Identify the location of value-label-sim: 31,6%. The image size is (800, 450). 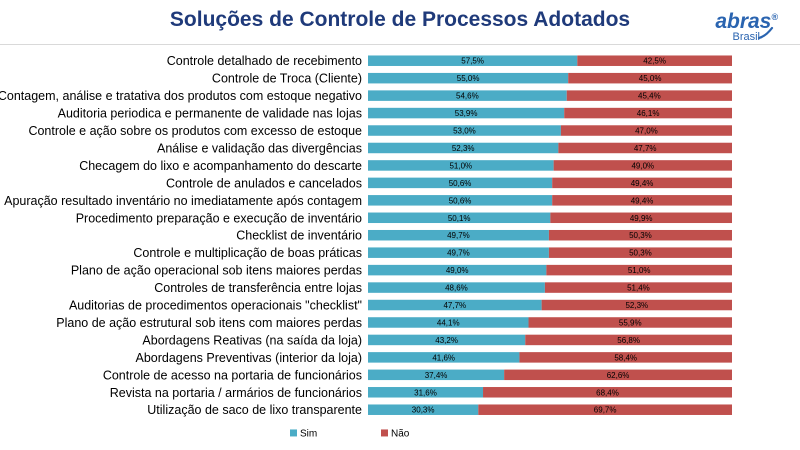
(425, 392).